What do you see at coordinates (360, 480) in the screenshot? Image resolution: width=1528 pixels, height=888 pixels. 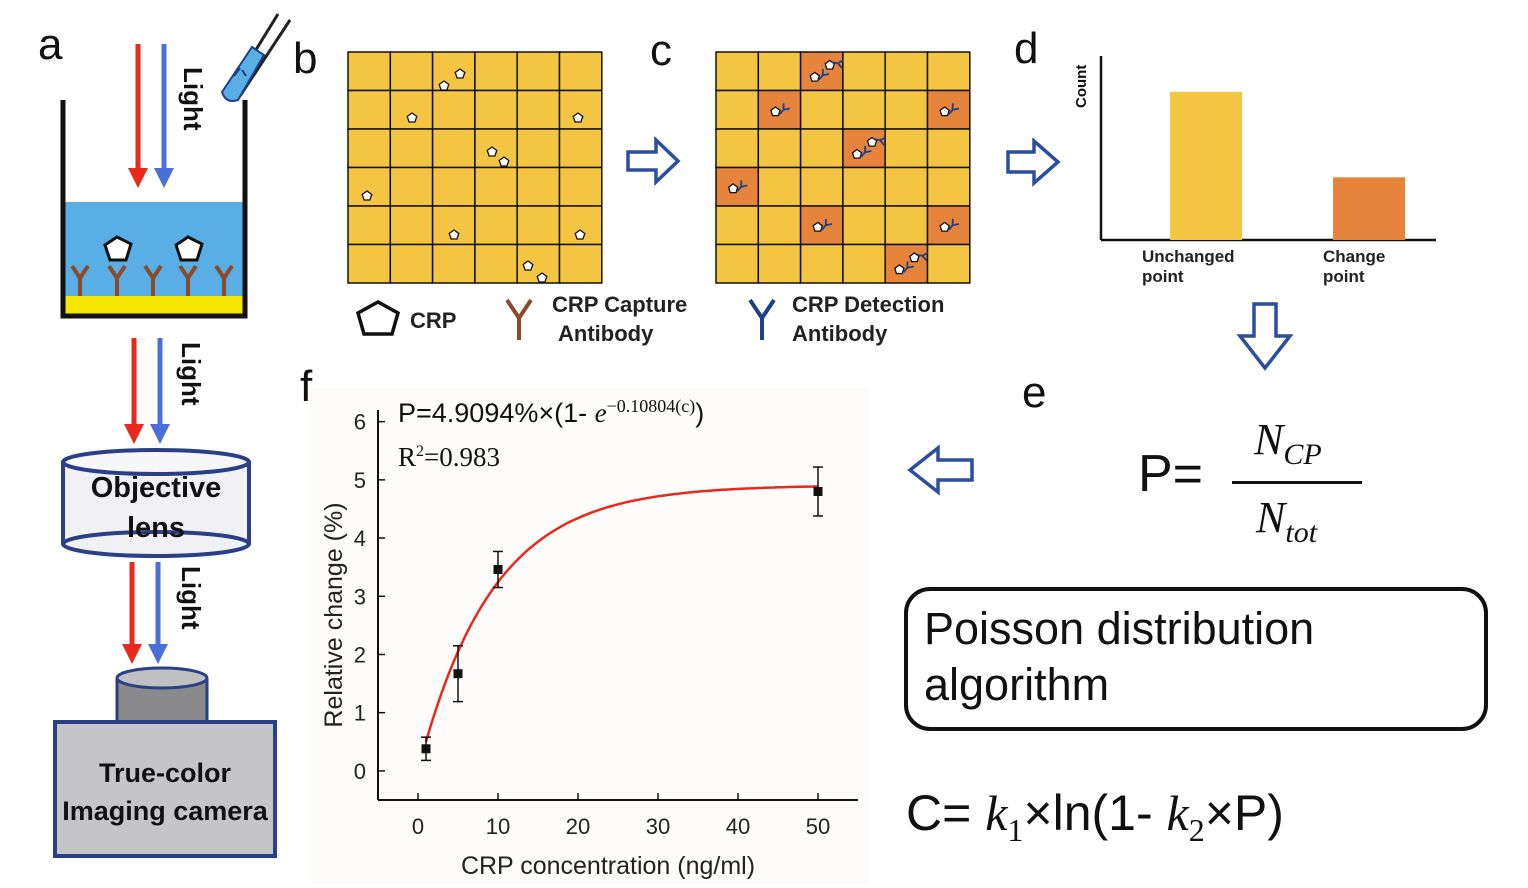 I see `y-tick-label: 5` at bounding box center [360, 480].